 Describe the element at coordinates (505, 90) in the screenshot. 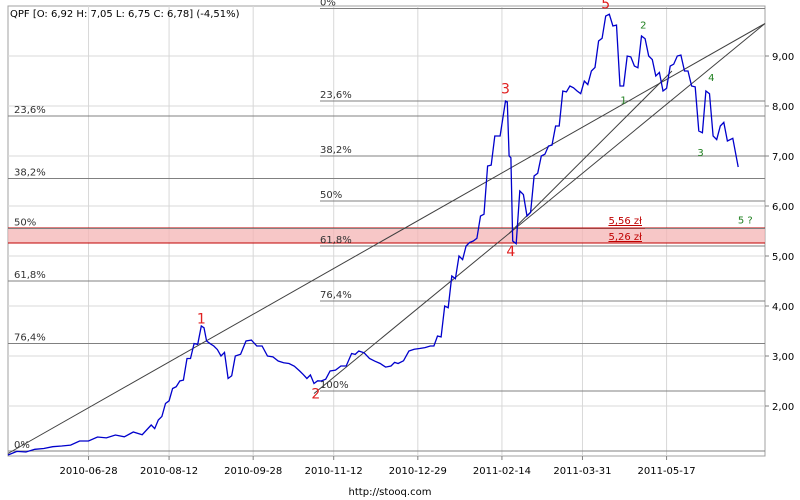

I see `wave-label-major: 3` at that location.